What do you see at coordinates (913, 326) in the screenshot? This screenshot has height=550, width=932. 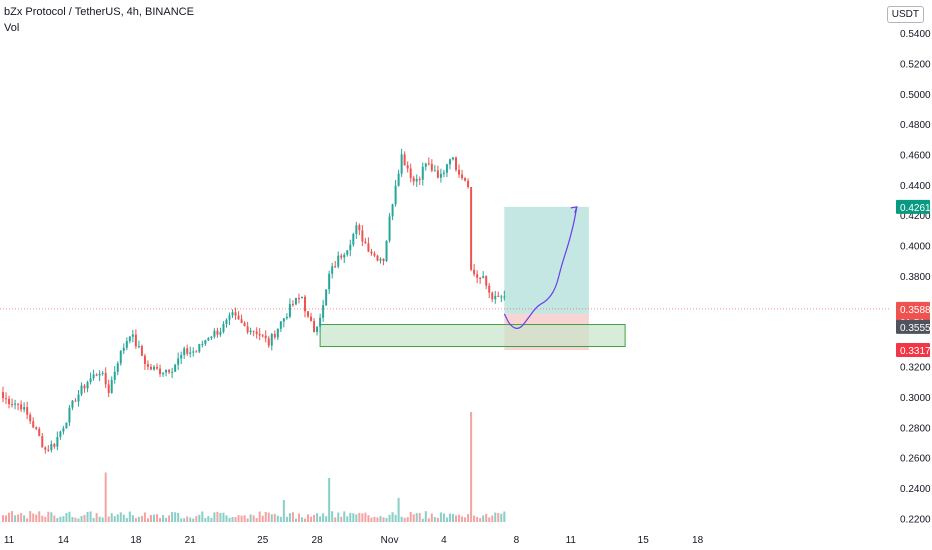 I see `entry-price-badge` at bounding box center [913, 326].